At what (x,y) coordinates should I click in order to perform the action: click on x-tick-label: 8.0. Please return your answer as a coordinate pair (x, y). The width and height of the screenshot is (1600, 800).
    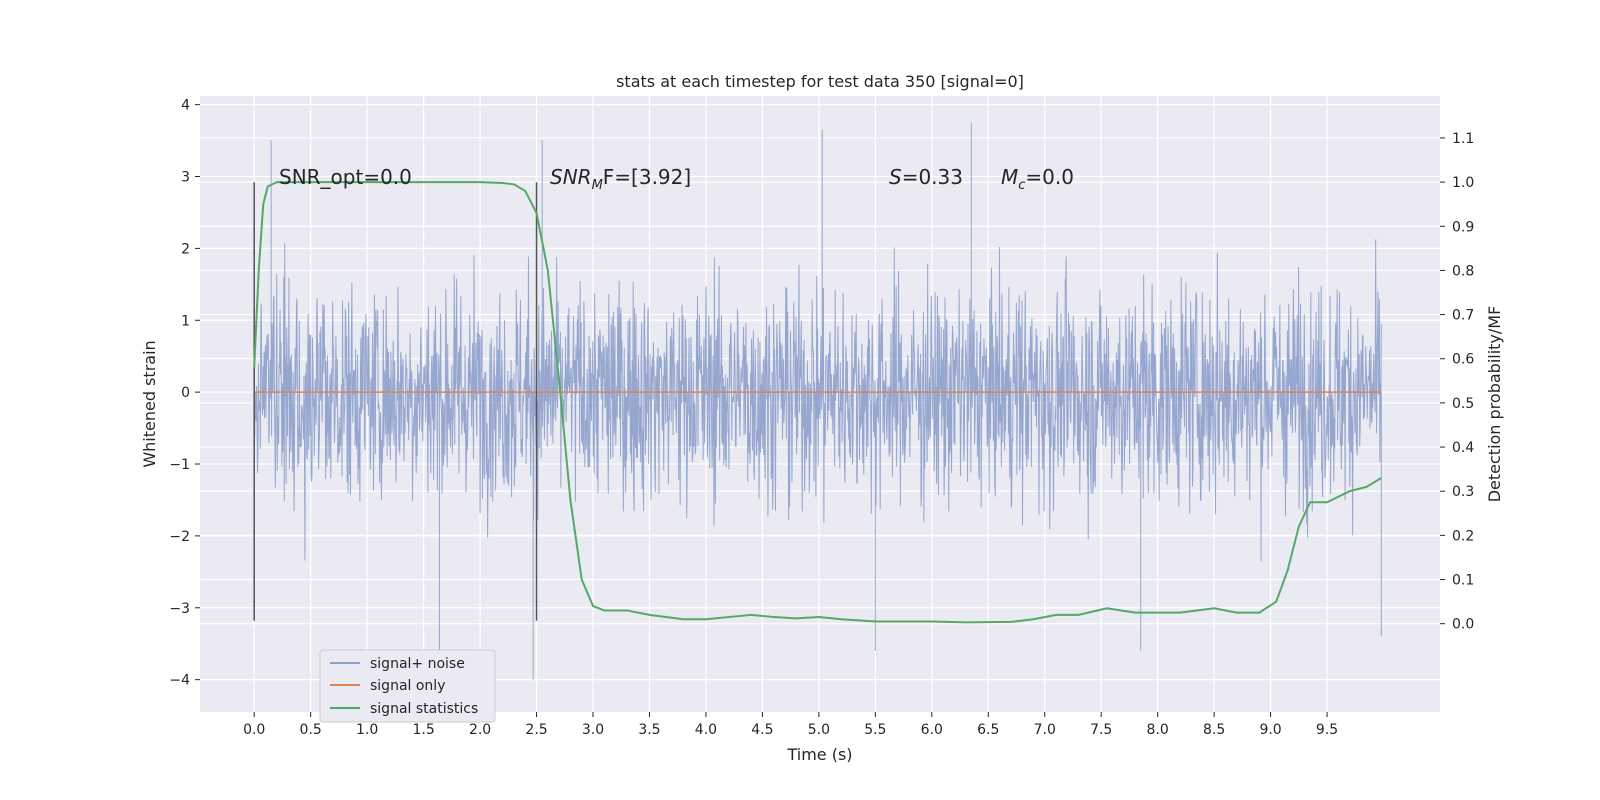
    Looking at the image, I should click on (1158, 730).